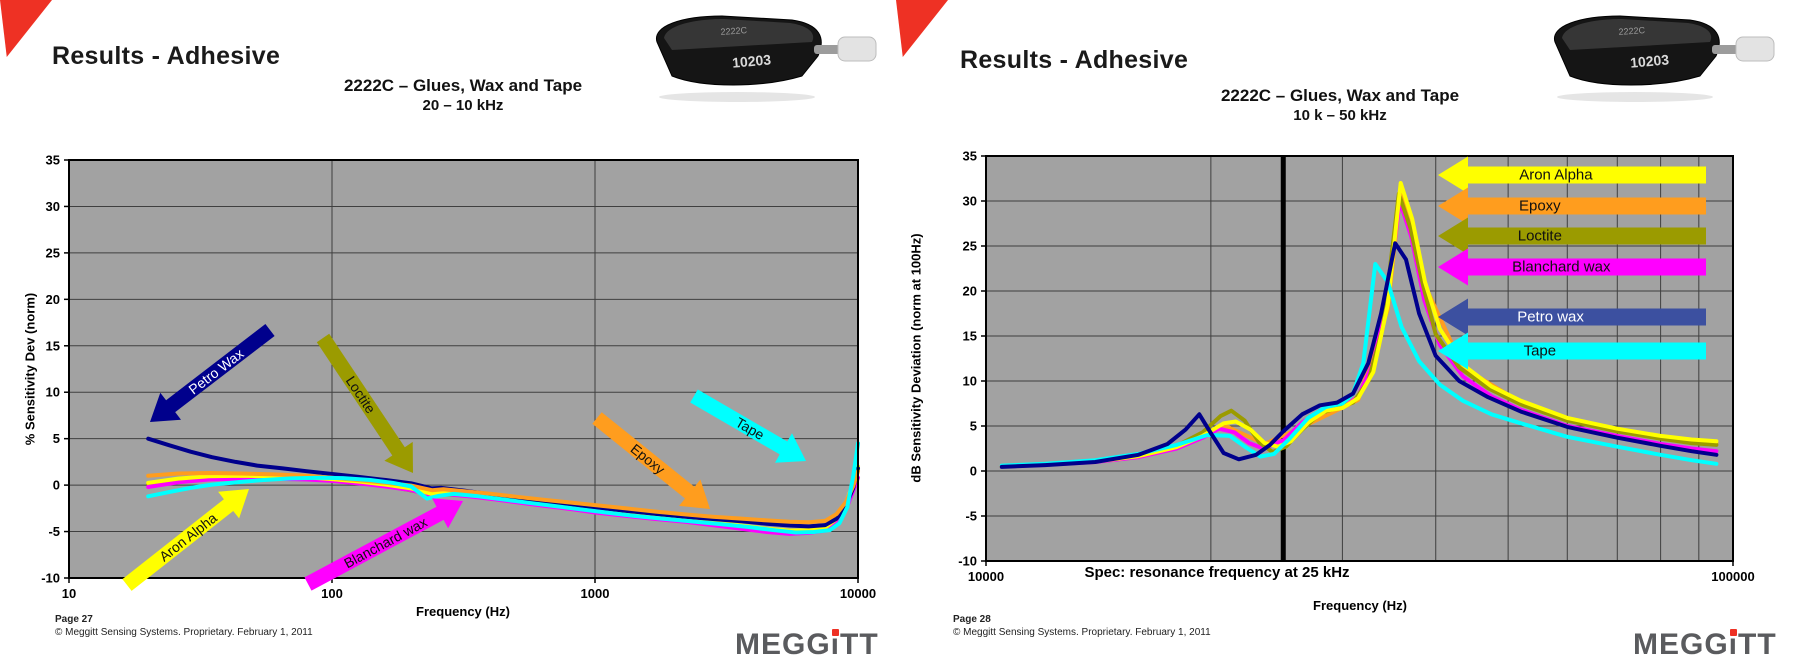 Image resolution: width=1796 pixels, height=667 pixels. I want to click on legend-blanchard-wax, so click(1572, 267).